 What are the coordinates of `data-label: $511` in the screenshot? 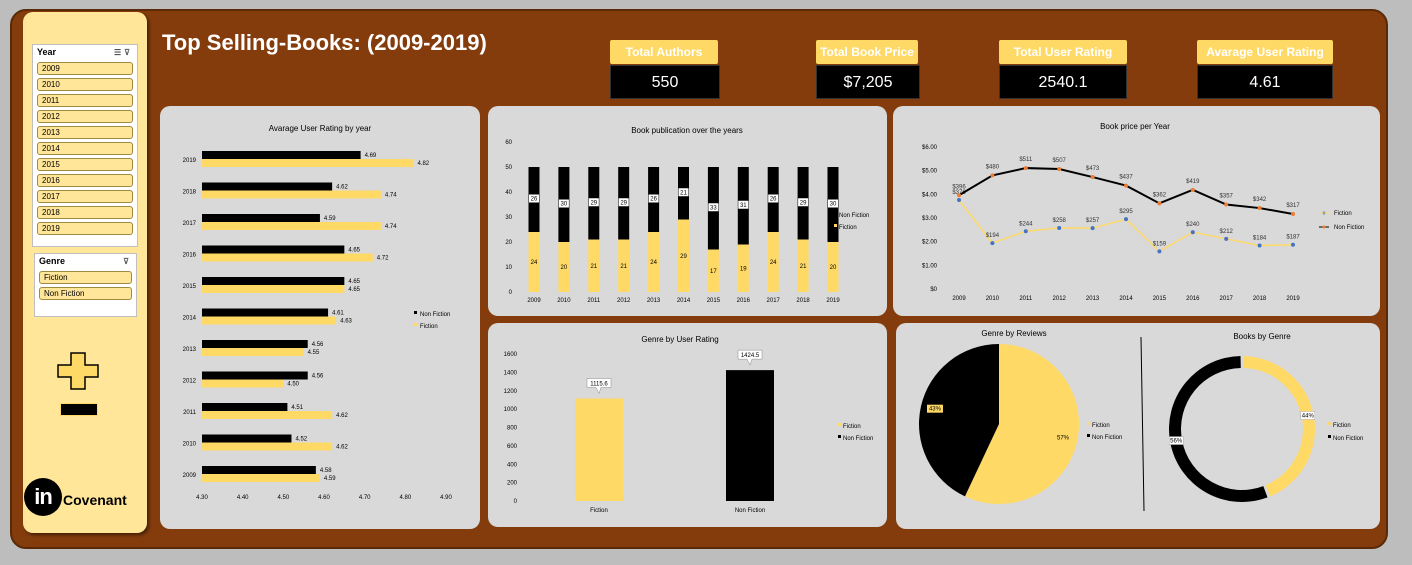 It's located at (1026, 160).